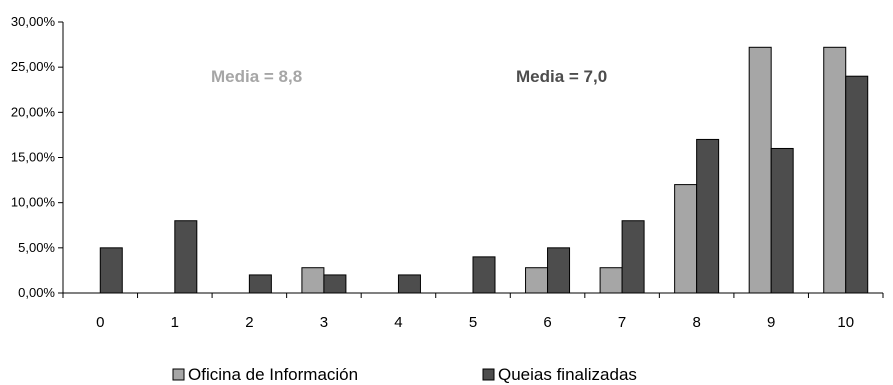  I want to click on x-axis: 0 1 2 3 4 5 6 7 8 9 10, so click(473, 311).